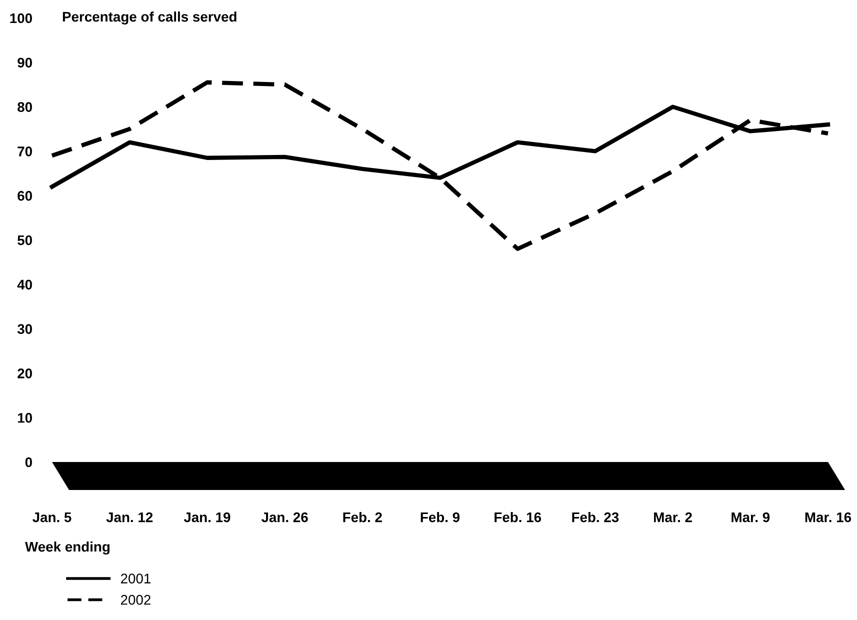  What do you see at coordinates (25, 240) in the screenshot?
I see `y-tick-label: 50` at bounding box center [25, 240].